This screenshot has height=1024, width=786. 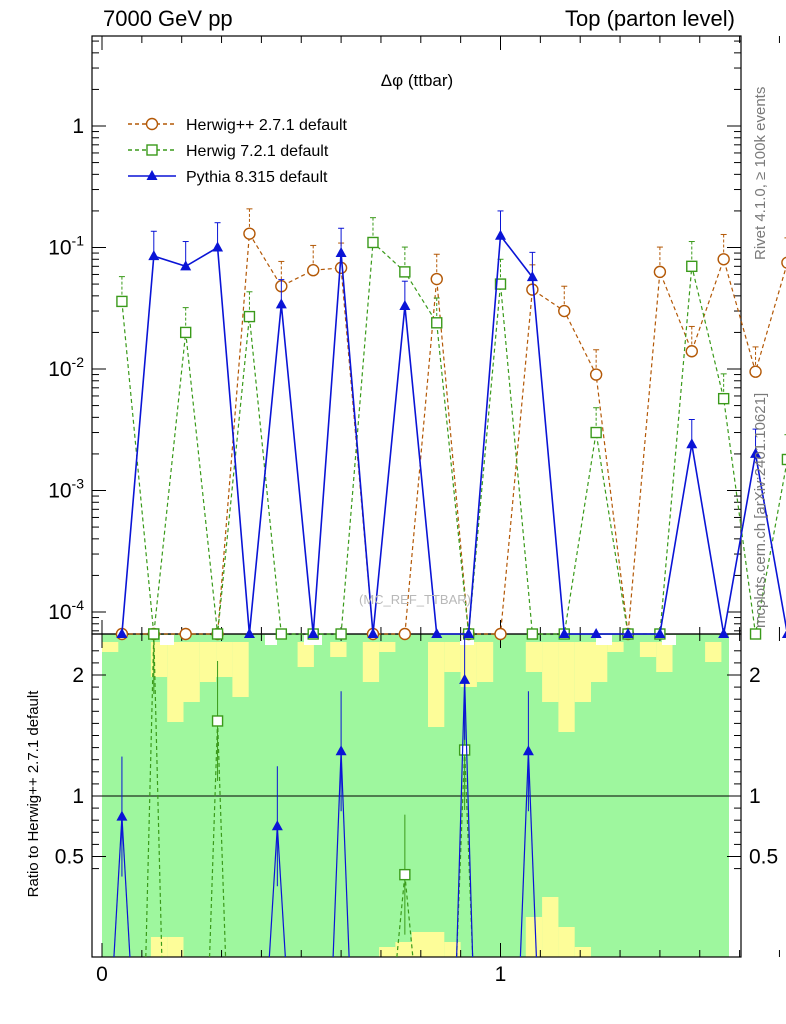 What do you see at coordinates (763, 857) in the screenshot?
I see `ratio-y-tick-label-right: 0.5` at bounding box center [763, 857].